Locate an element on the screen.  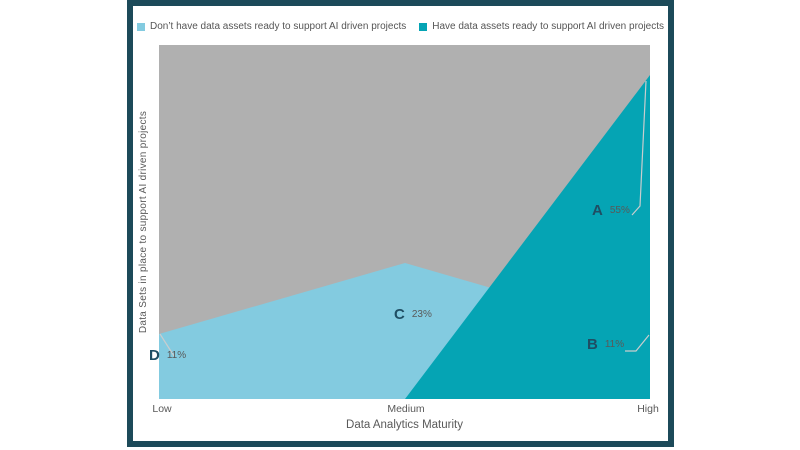
annotation-b-letter: B is located at coordinates (592, 344).